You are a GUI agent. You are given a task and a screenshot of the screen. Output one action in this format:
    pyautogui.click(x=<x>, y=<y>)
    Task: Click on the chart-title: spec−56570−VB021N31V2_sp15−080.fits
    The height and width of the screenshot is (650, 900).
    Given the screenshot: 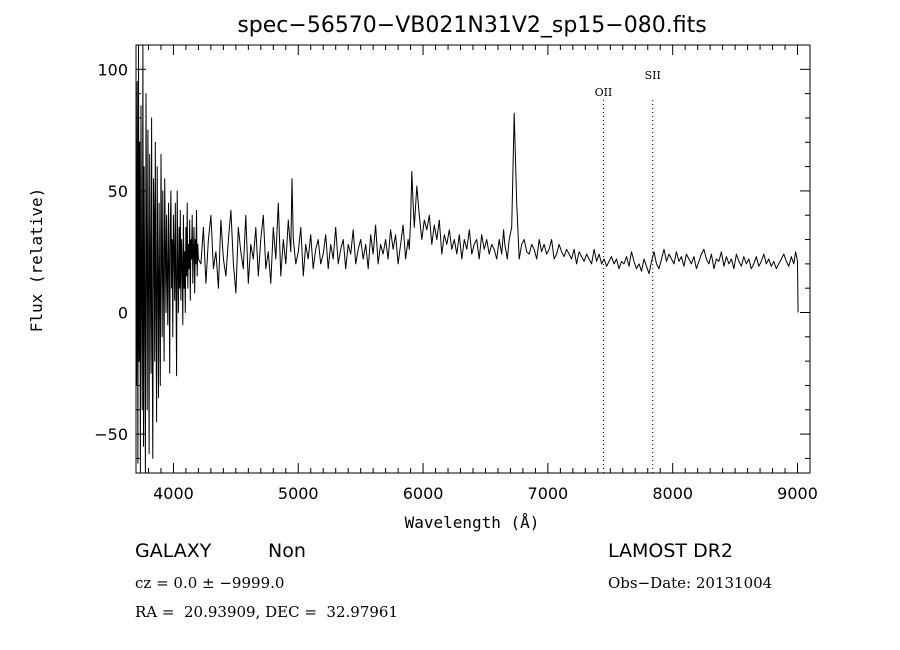 What is the action you would take?
    pyautogui.click(x=471, y=25)
    